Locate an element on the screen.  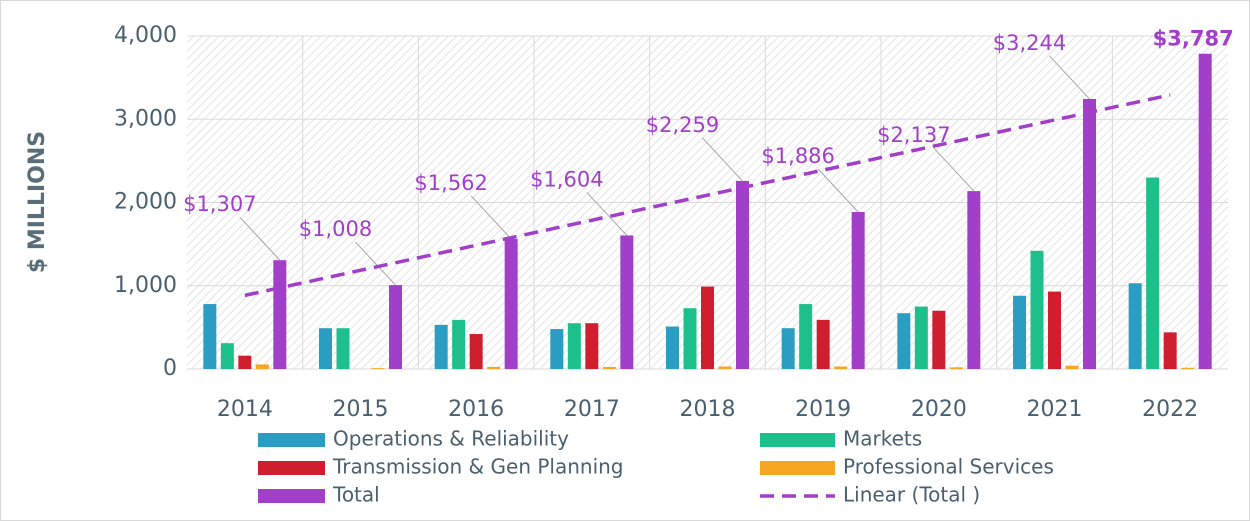
data-label: $1,008 is located at coordinates (335, 229).